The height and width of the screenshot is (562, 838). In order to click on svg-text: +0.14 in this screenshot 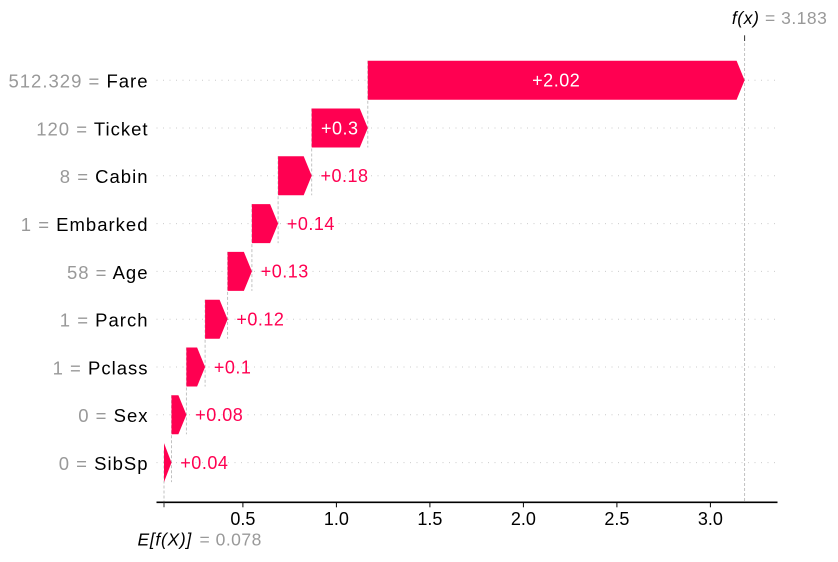, I will do `click(311, 224)`.